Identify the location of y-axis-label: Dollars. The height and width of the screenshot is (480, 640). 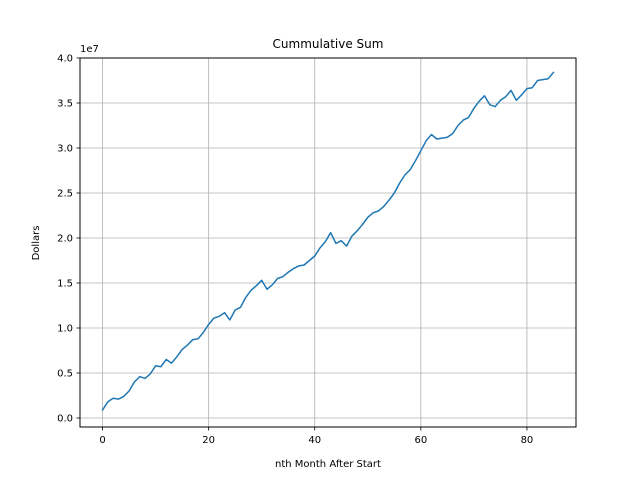
(36, 243).